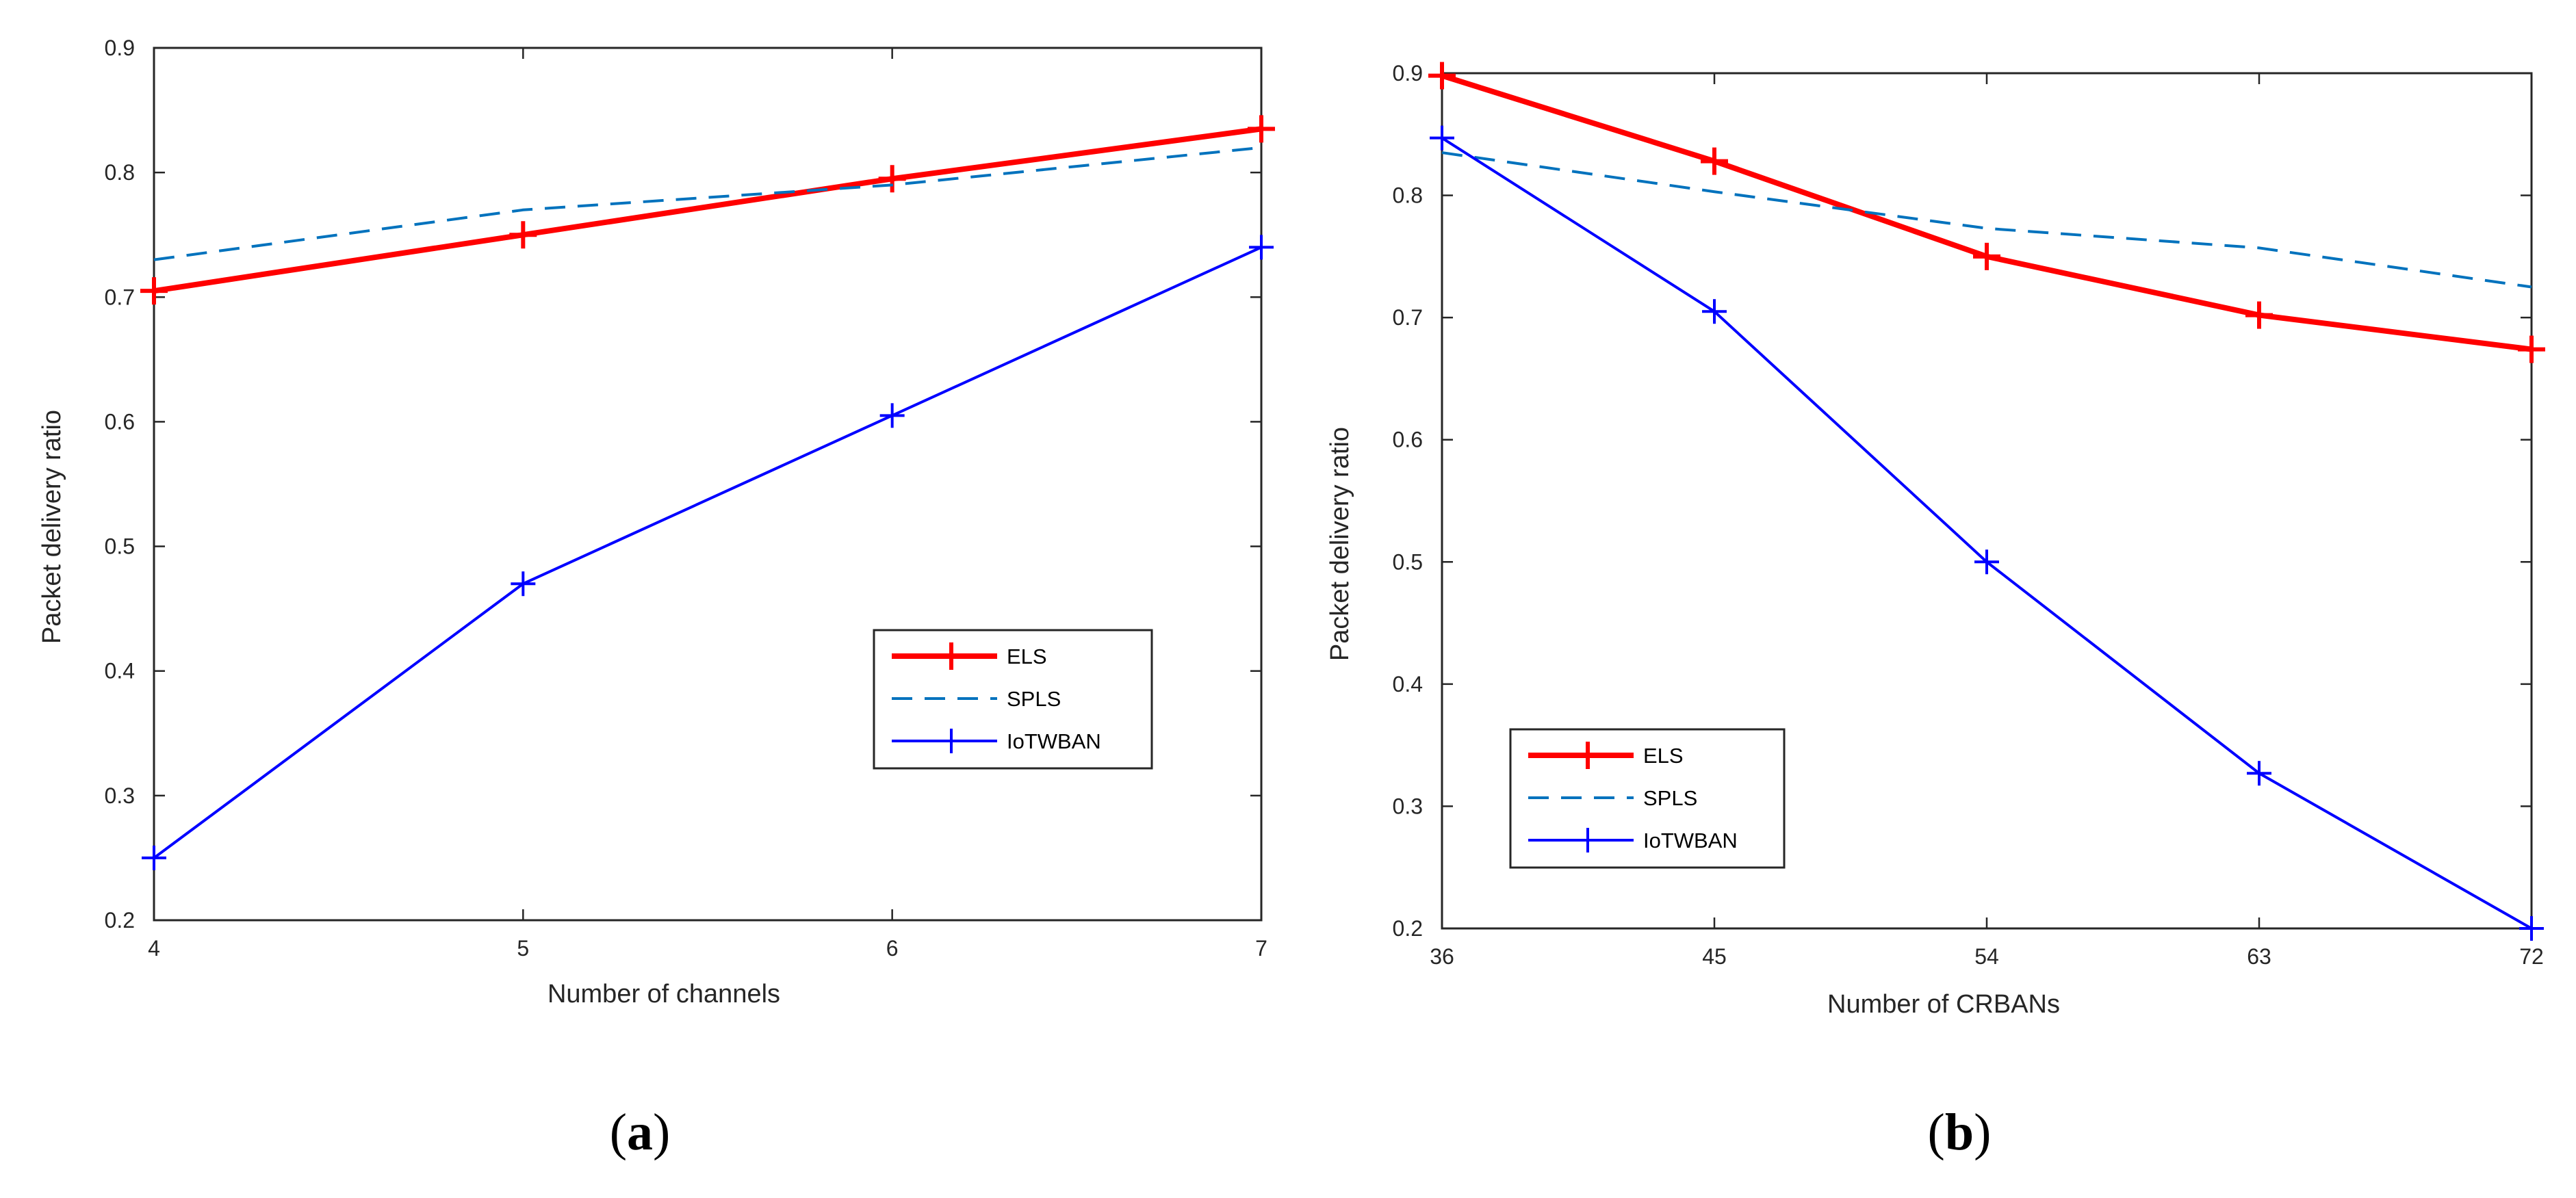  What do you see at coordinates (1408, 195) in the screenshot?
I see `chart-b-ytick-label-6: 0.8` at bounding box center [1408, 195].